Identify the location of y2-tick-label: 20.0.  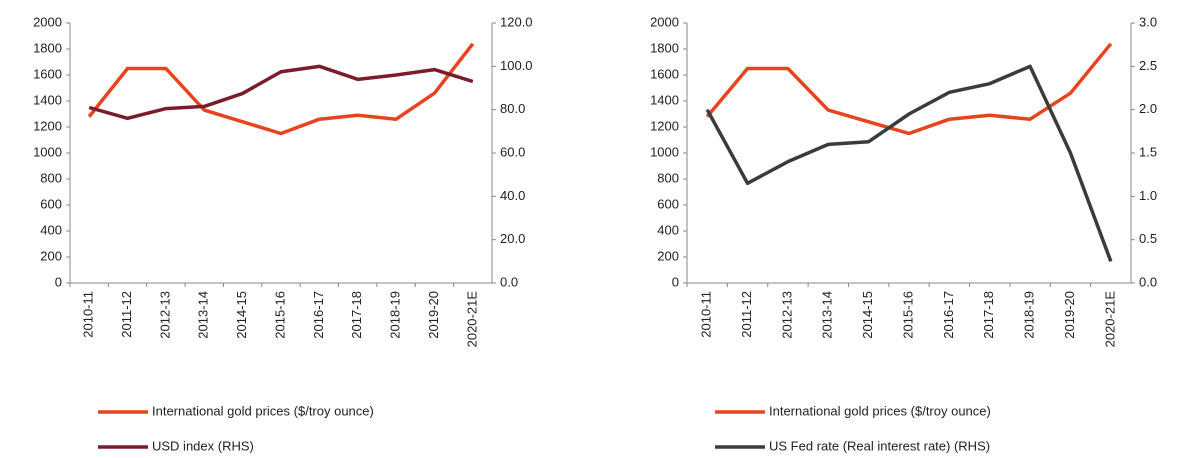
(512, 238).